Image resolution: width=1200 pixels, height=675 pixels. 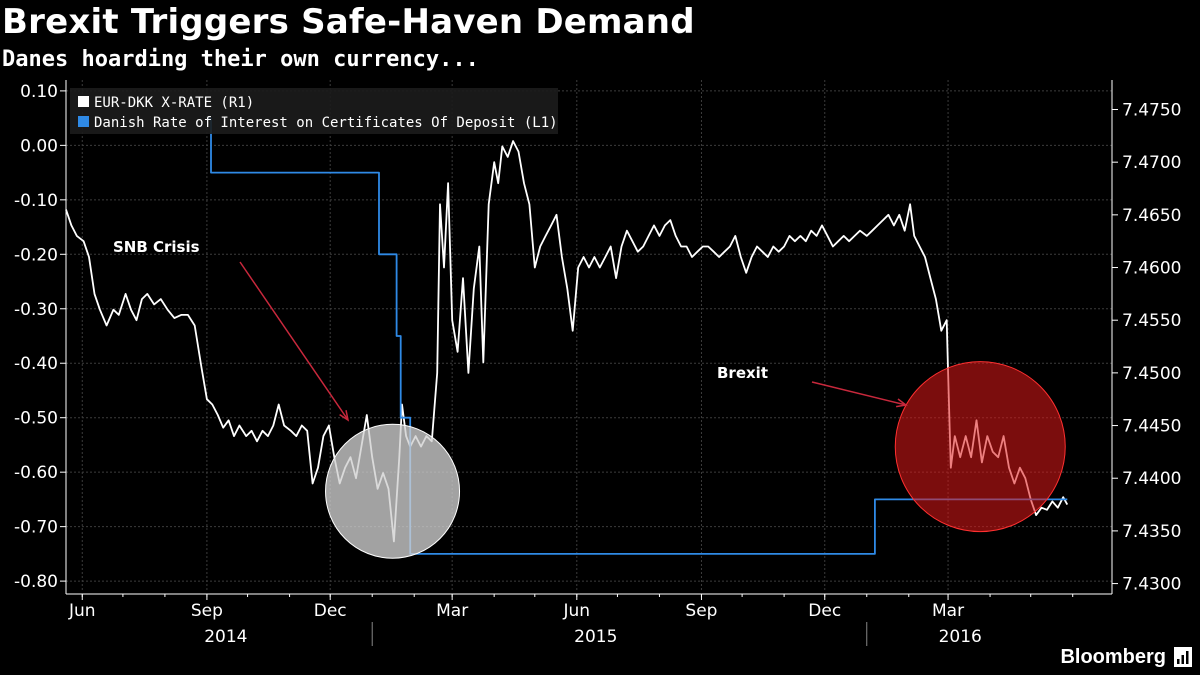 What do you see at coordinates (1151, 479) in the screenshot?
I see `right-tick-label: 7.4400` at bounding box center [1151, 479].